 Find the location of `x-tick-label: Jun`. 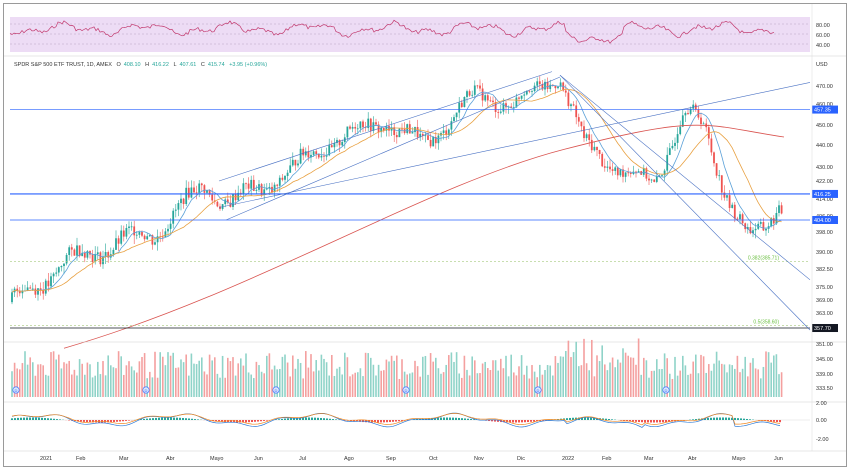

x-tick-label: Jun is located at coordinates (778, 459).